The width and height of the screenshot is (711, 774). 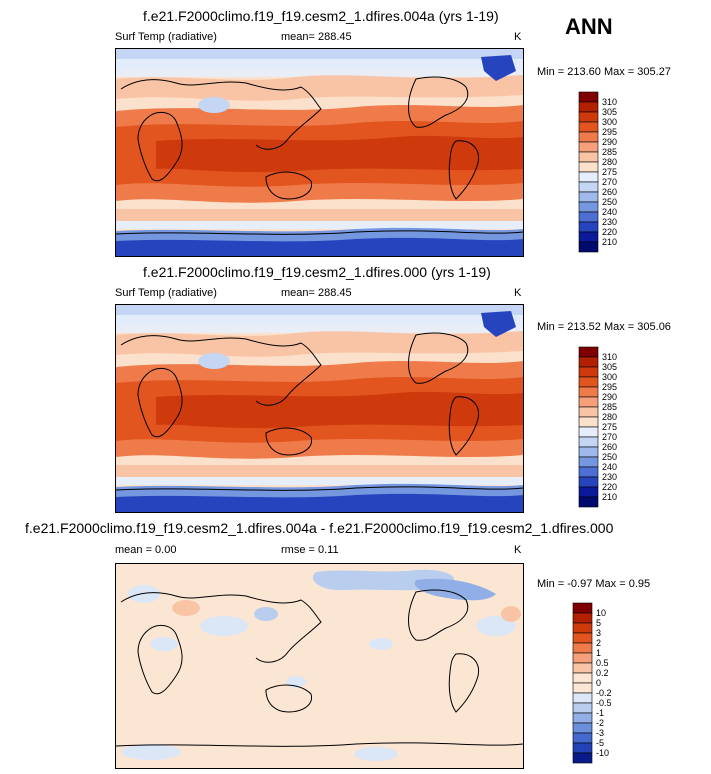 I want to click on colorbar-tick-label: 0, so click(x=598, y=683).